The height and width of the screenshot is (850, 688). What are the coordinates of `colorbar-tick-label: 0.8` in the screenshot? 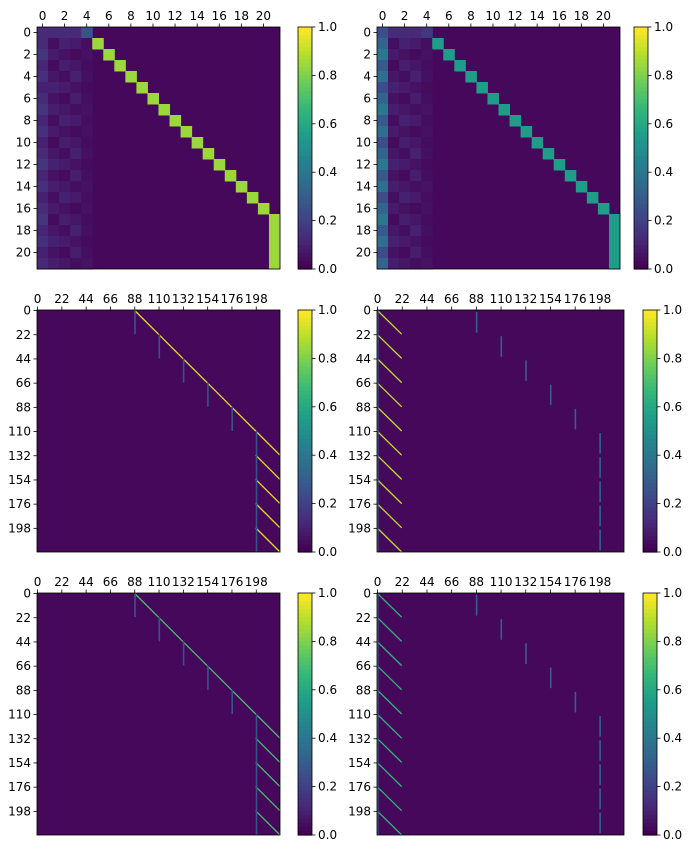 It's located at (327, 75).